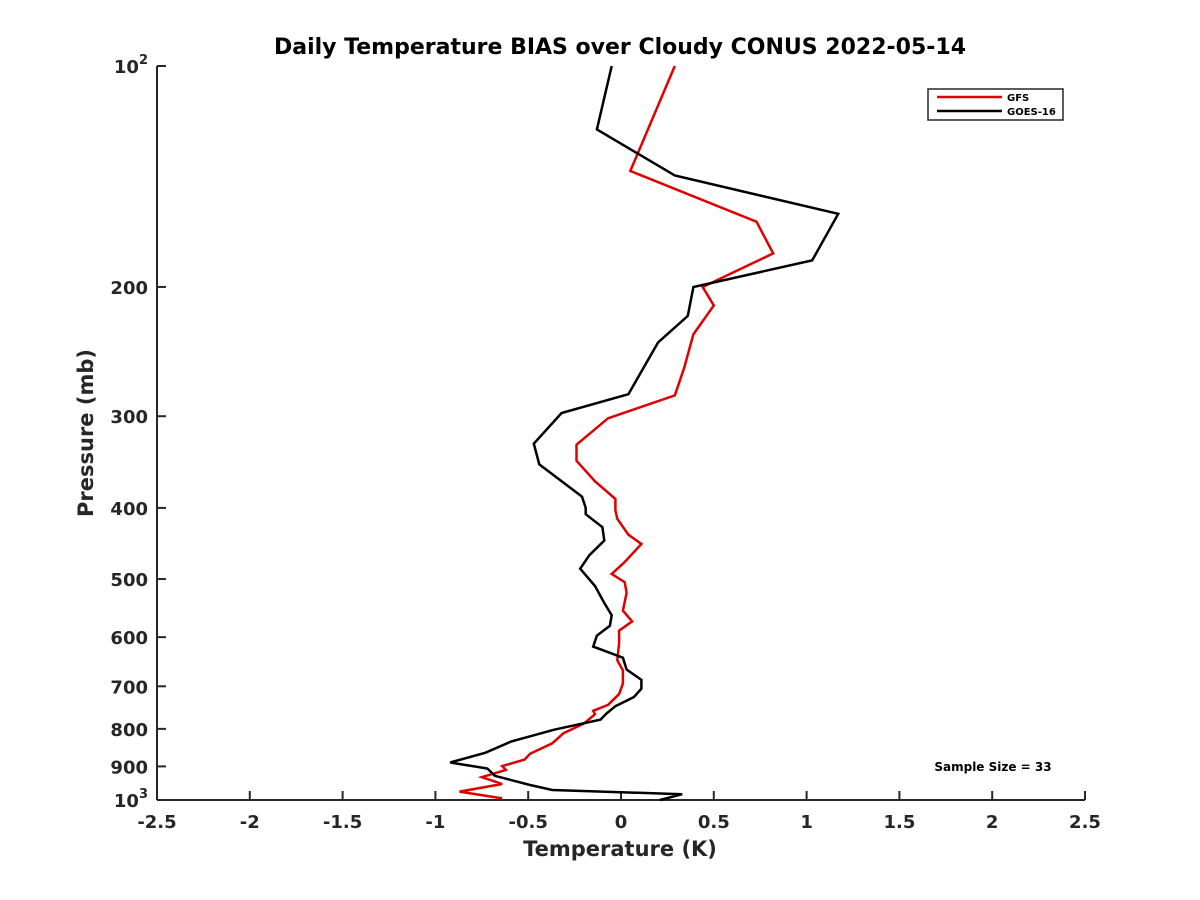  I want to click on x-tick-label: -1.5, so click(342, 822).